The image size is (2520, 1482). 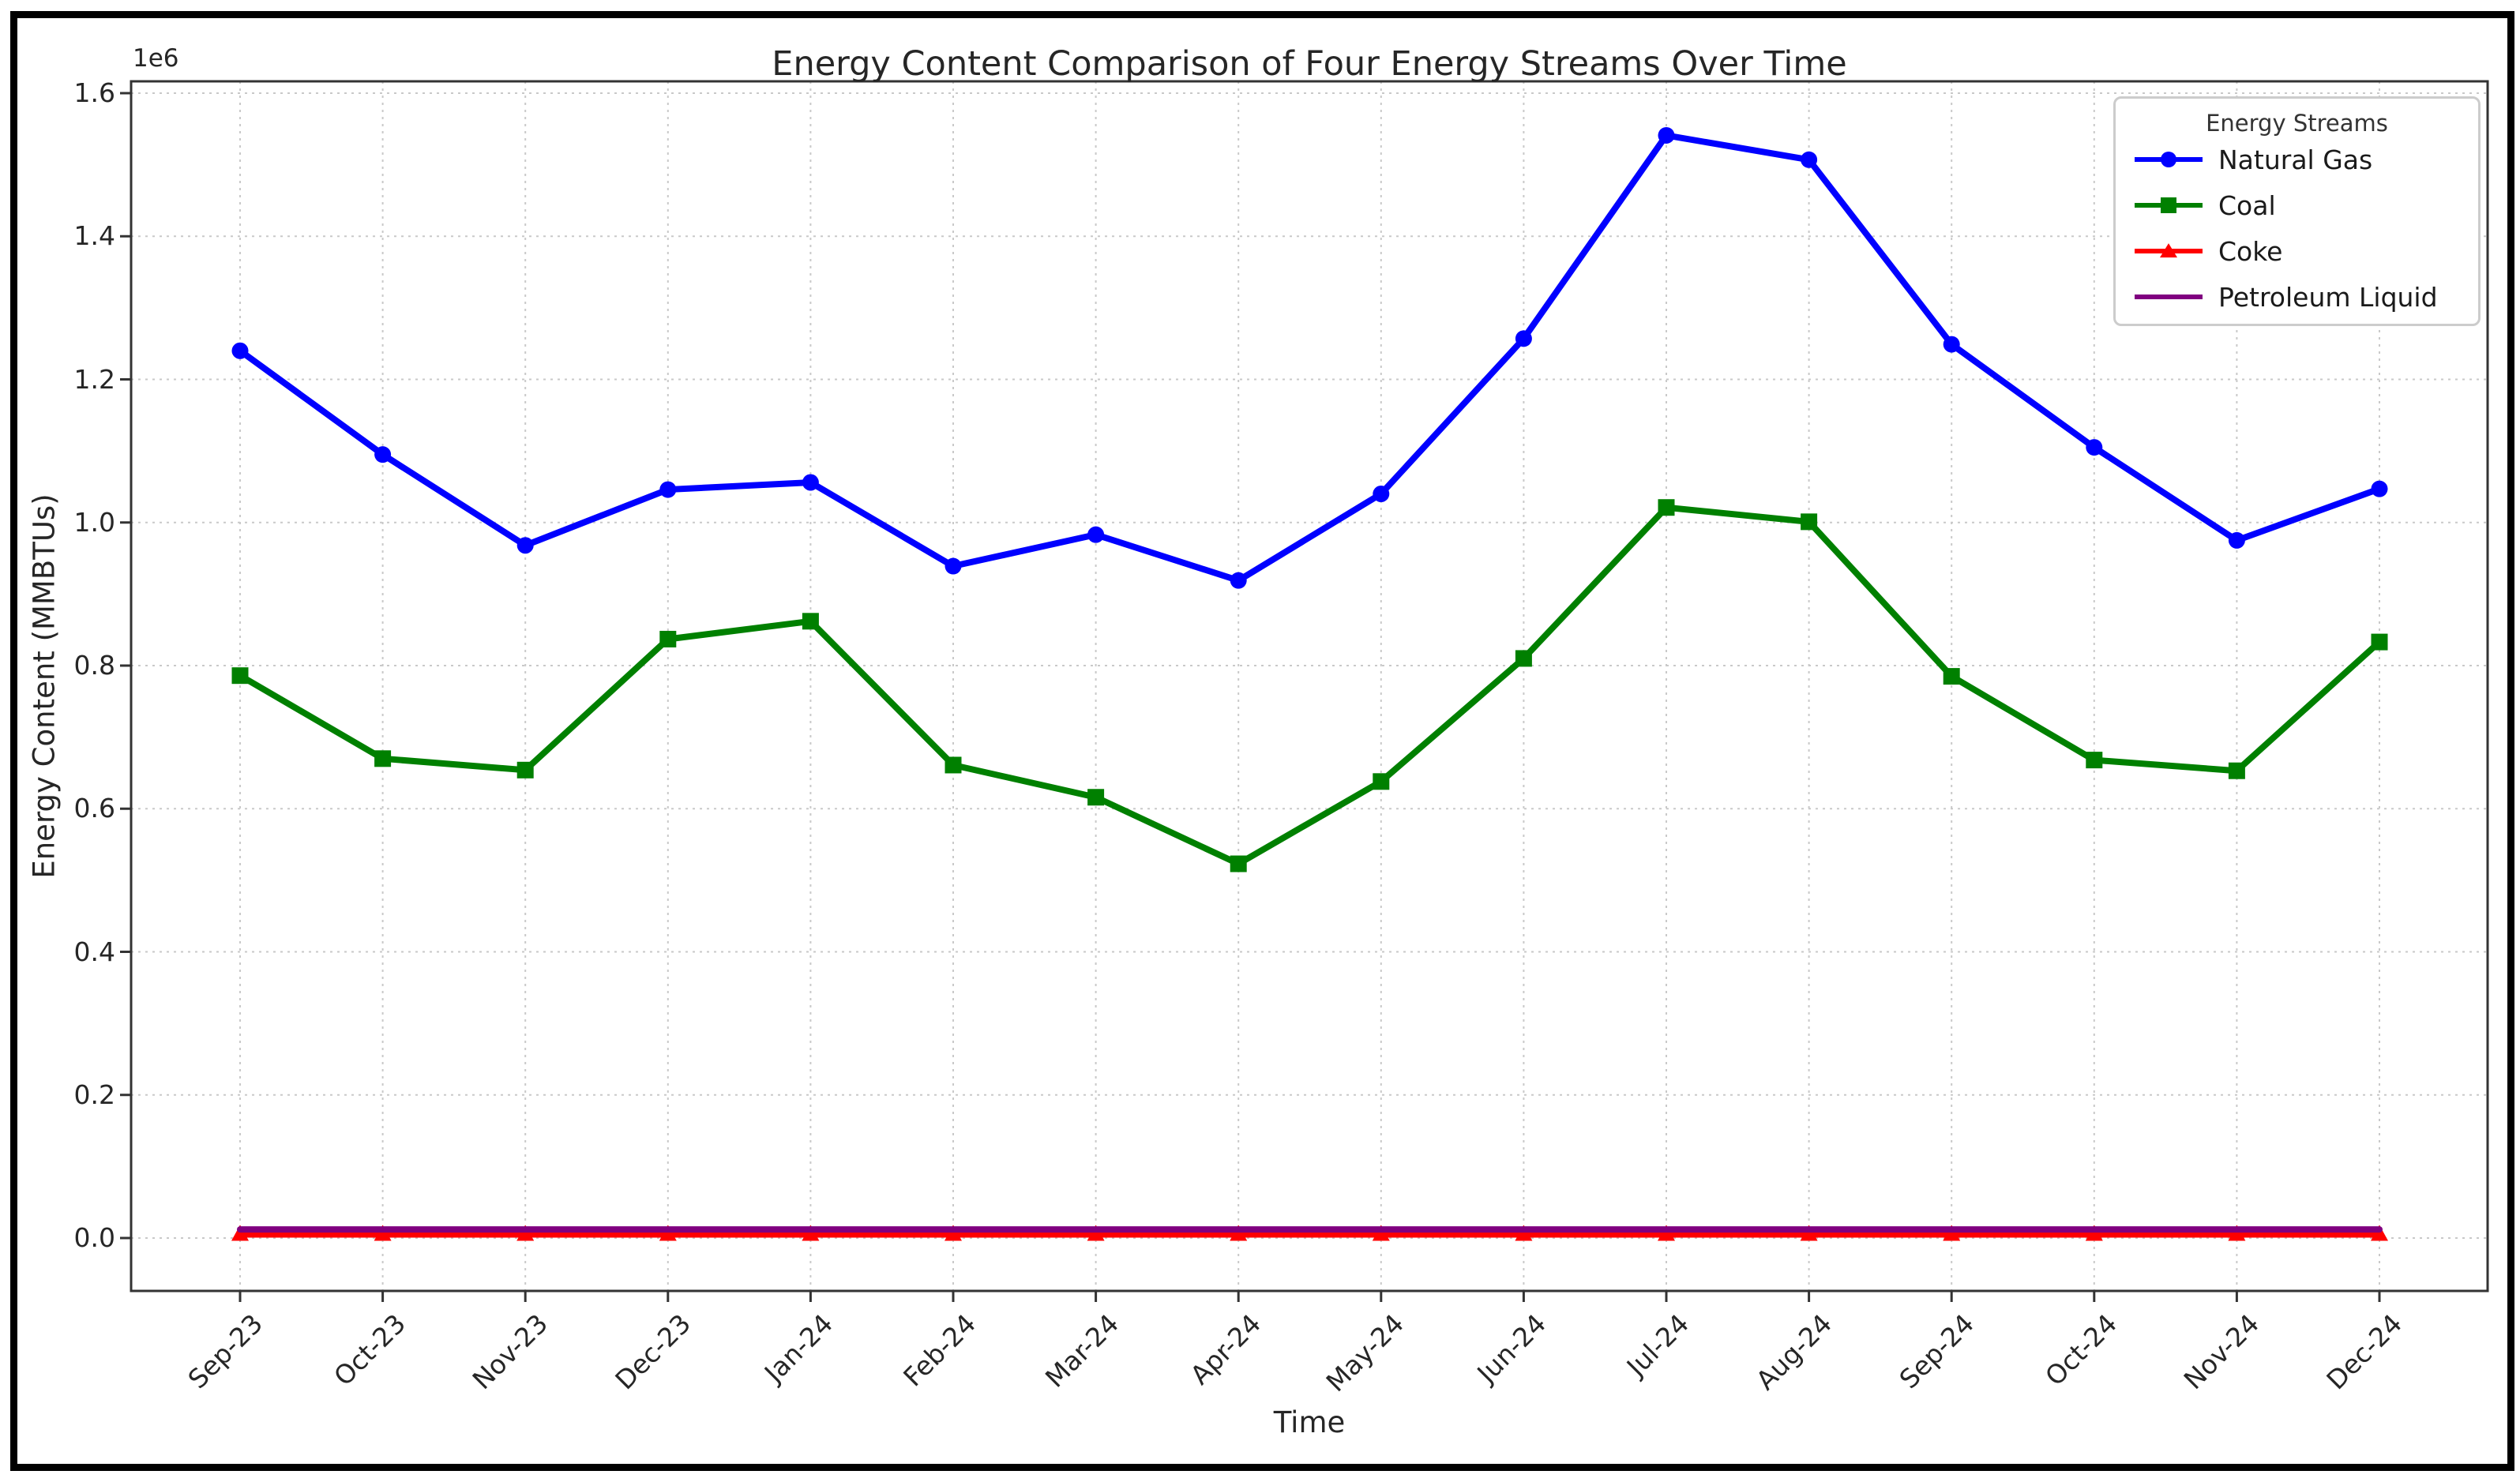 What do you see at coordinates (1309, 1422) in the screenshot?
I see `x-axis-label: Time` at bounding box center [1309, 1422].